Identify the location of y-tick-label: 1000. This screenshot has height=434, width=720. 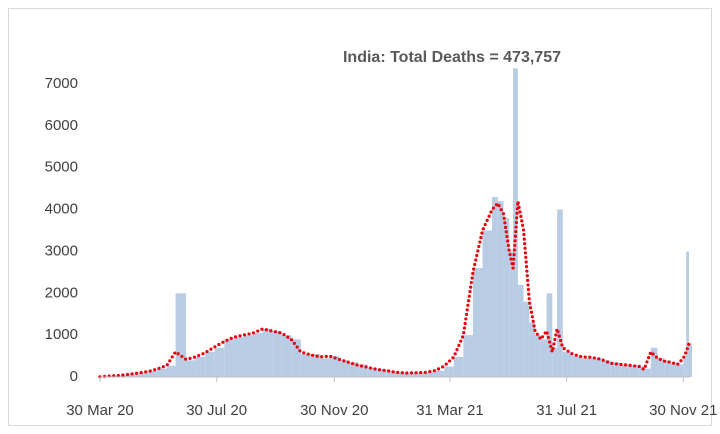
(61, 334).